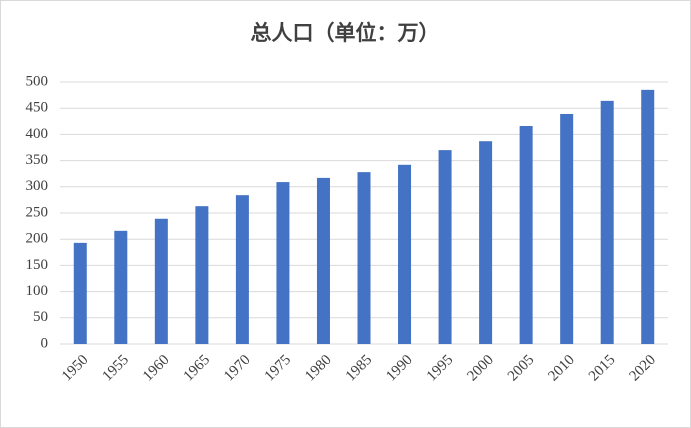 The height and width of the screenshot is (428, 691). What do you see at coordinates (37, 160) in the screenshot?
I see `y-tick-label: 350` at bounding box center [37, 160].